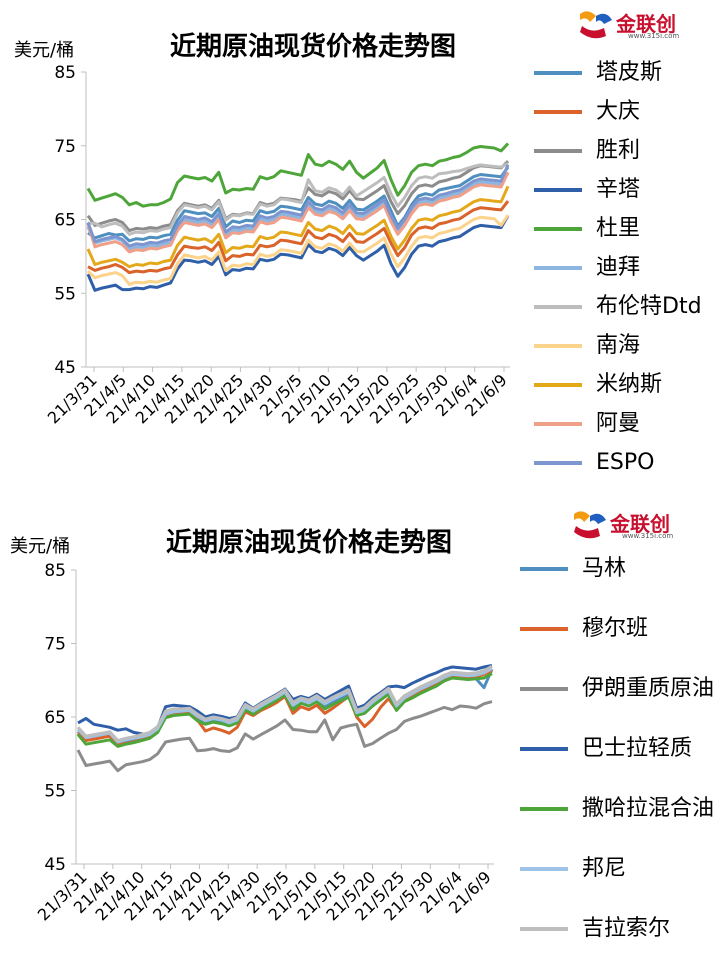 The image size is (720, 968). I want to click on legend-1: 塔皮斯大庆胜利辛塔杜里迪拜布伦特Dtd 南海米纳斯阿曼 ESPO, so click(626, 268).